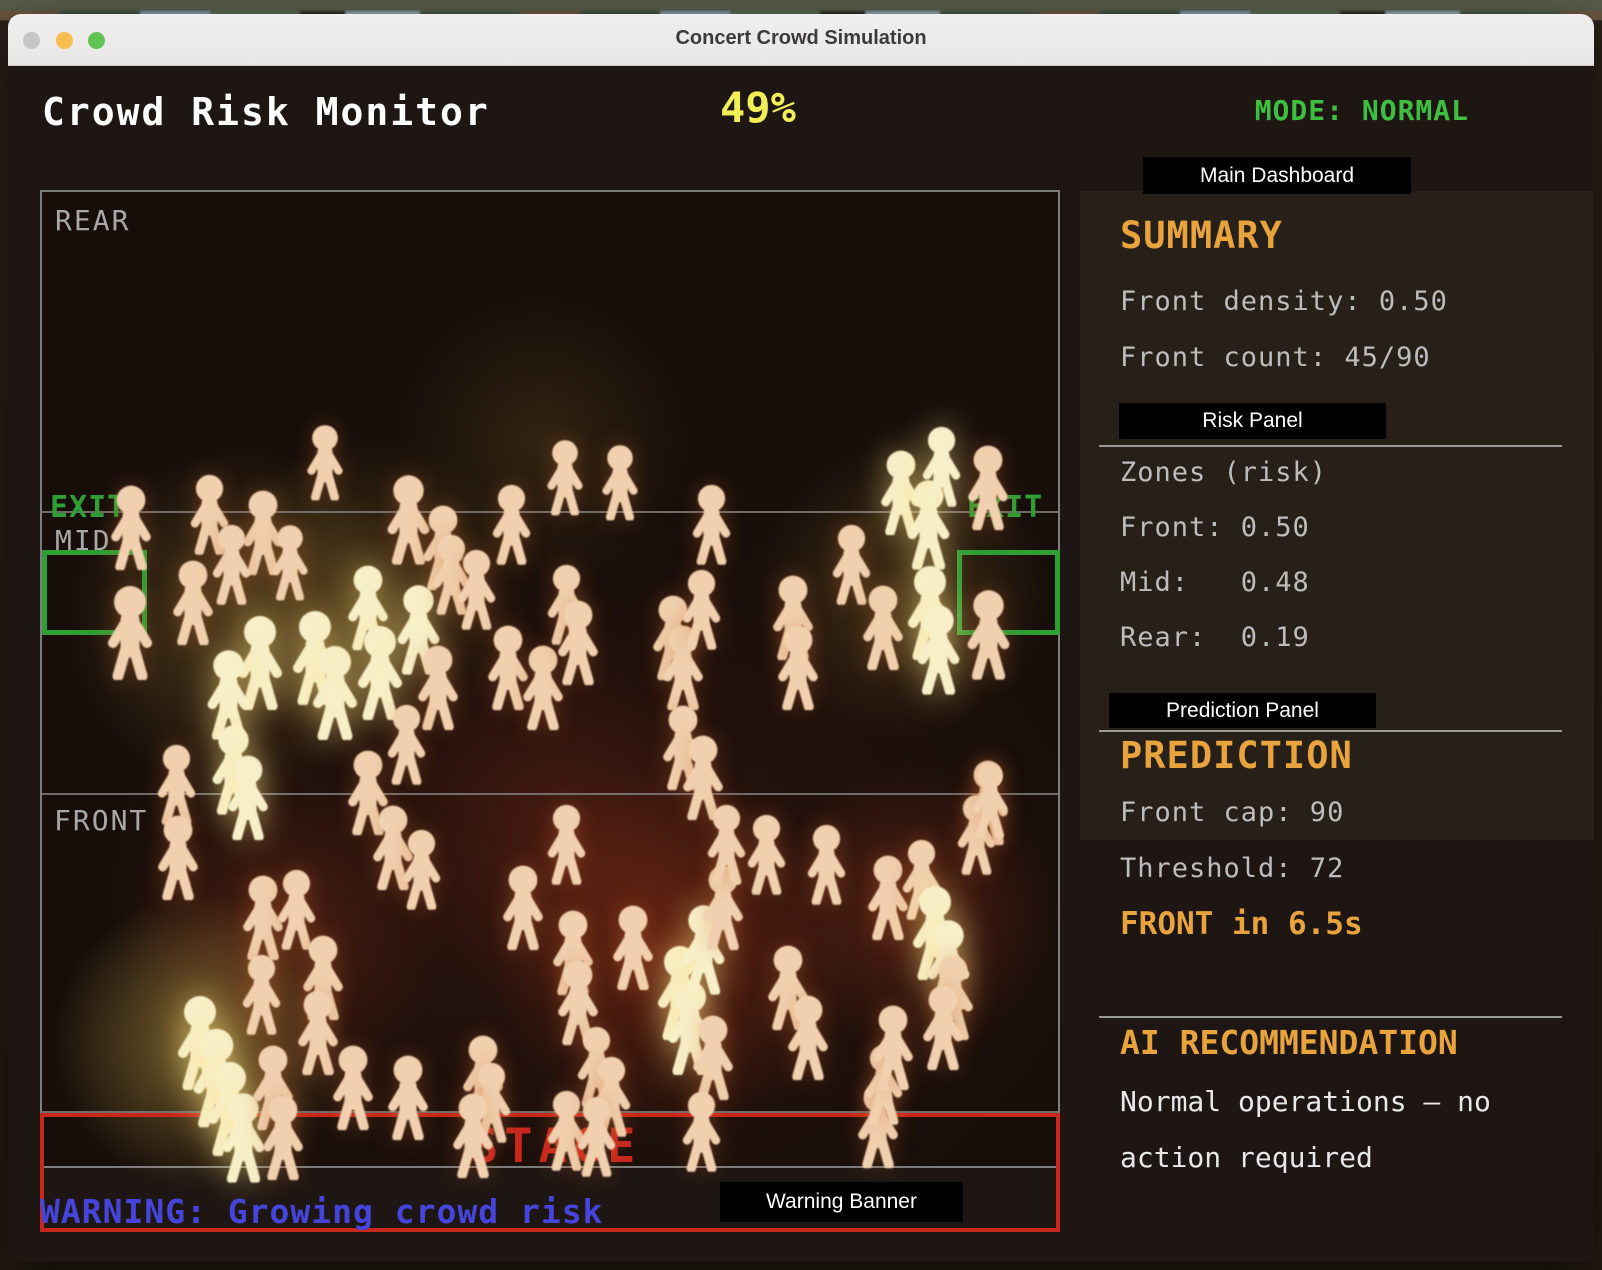 The image size is (1602, 1270). I want to click on summary-front-count: Front count: 45/90, so click(1275, 357).